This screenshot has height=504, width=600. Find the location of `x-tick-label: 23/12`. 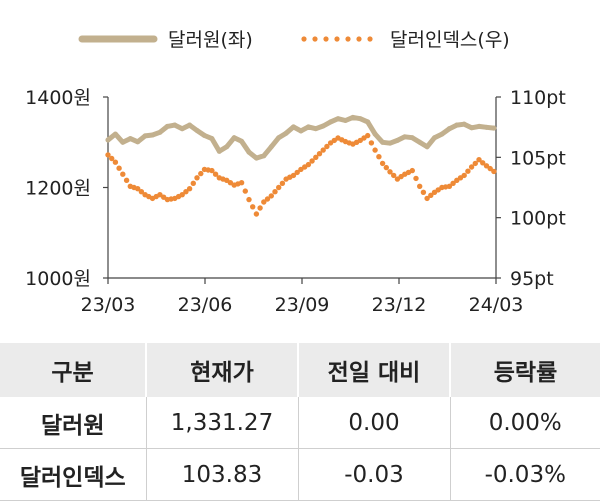

x-tick-label: 23/12 is located at coordinates (399, 305).